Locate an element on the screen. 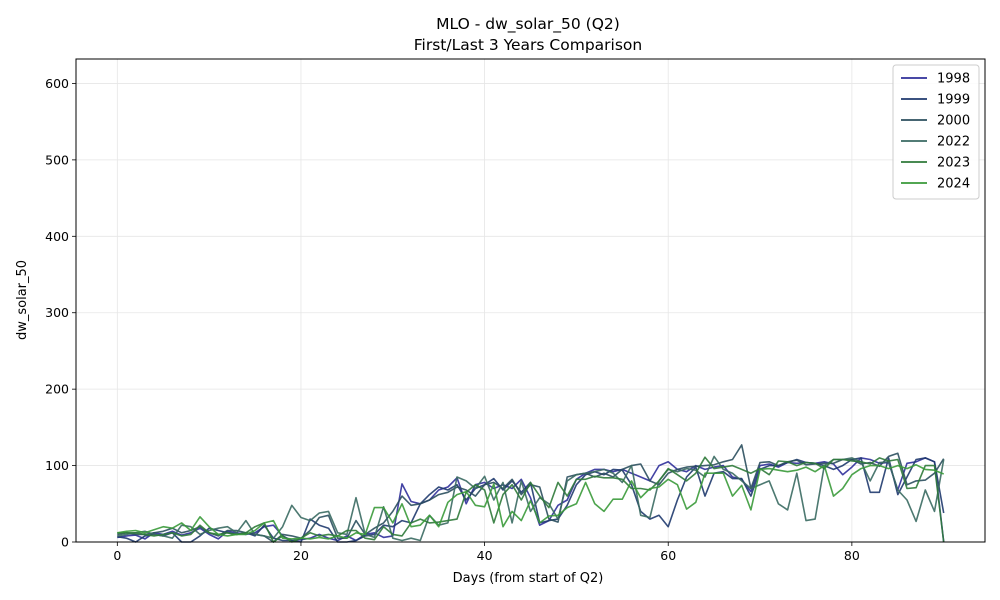 The height and width of the screenshot is (600, 1000). legend-label-2023: 2023 is located at coordinates (953, 163).